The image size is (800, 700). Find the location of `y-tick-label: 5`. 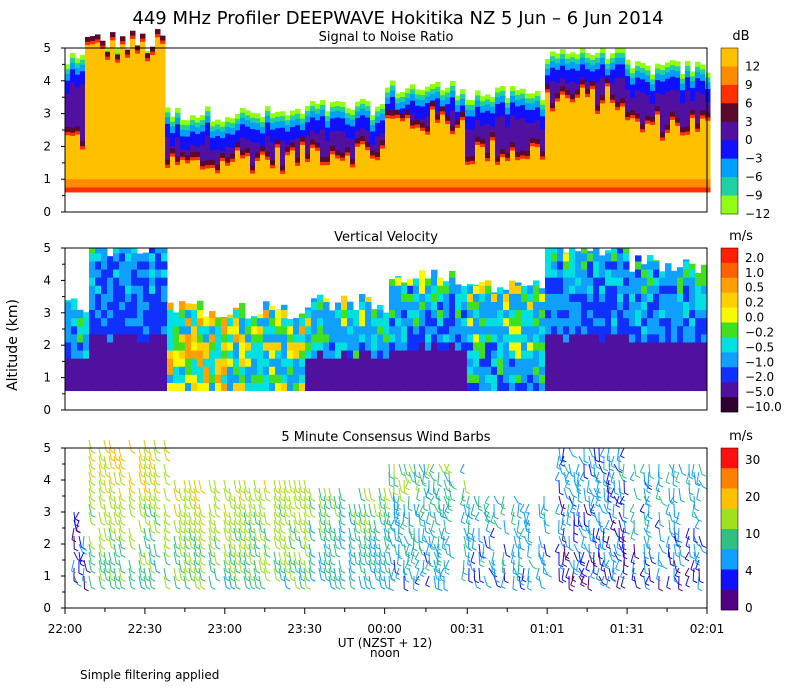

y-tick-label: 5 is located at coordinates (47, 48).